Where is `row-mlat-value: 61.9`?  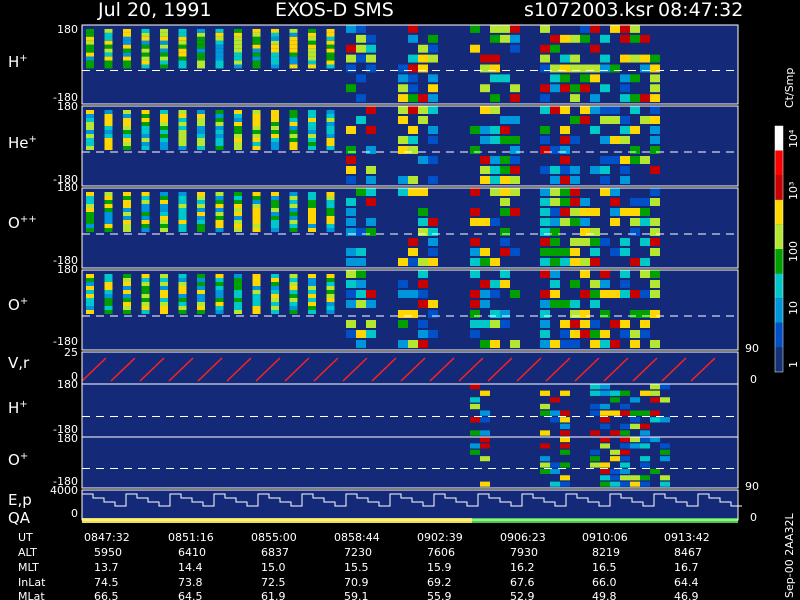
row-mlat-value: 61.9 is located at coordinates (273, 595).